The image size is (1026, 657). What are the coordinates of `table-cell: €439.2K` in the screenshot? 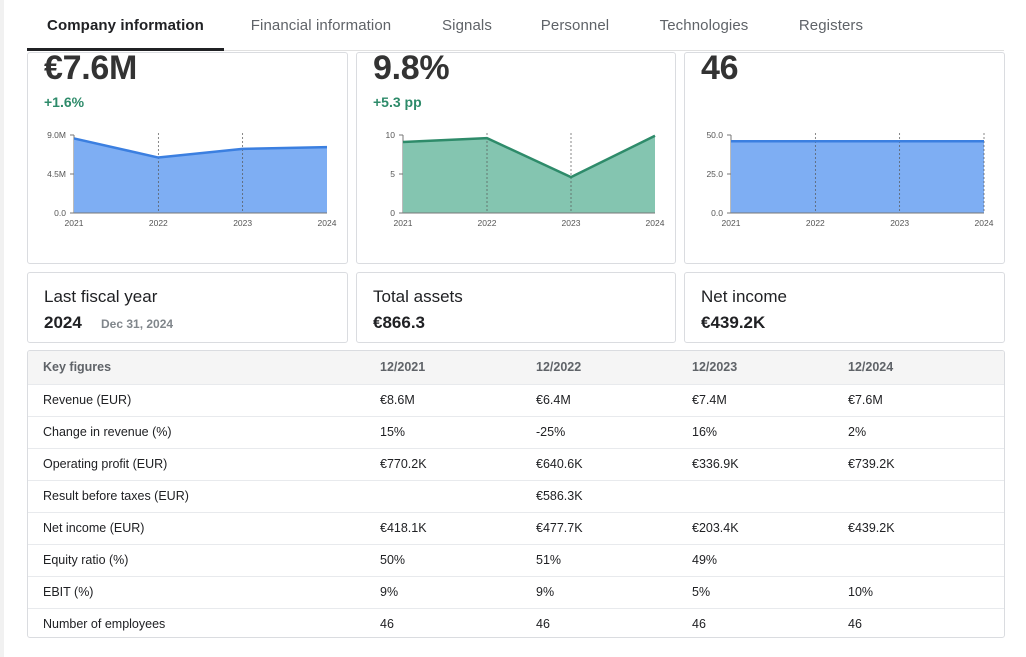 It's located at (926, 527).